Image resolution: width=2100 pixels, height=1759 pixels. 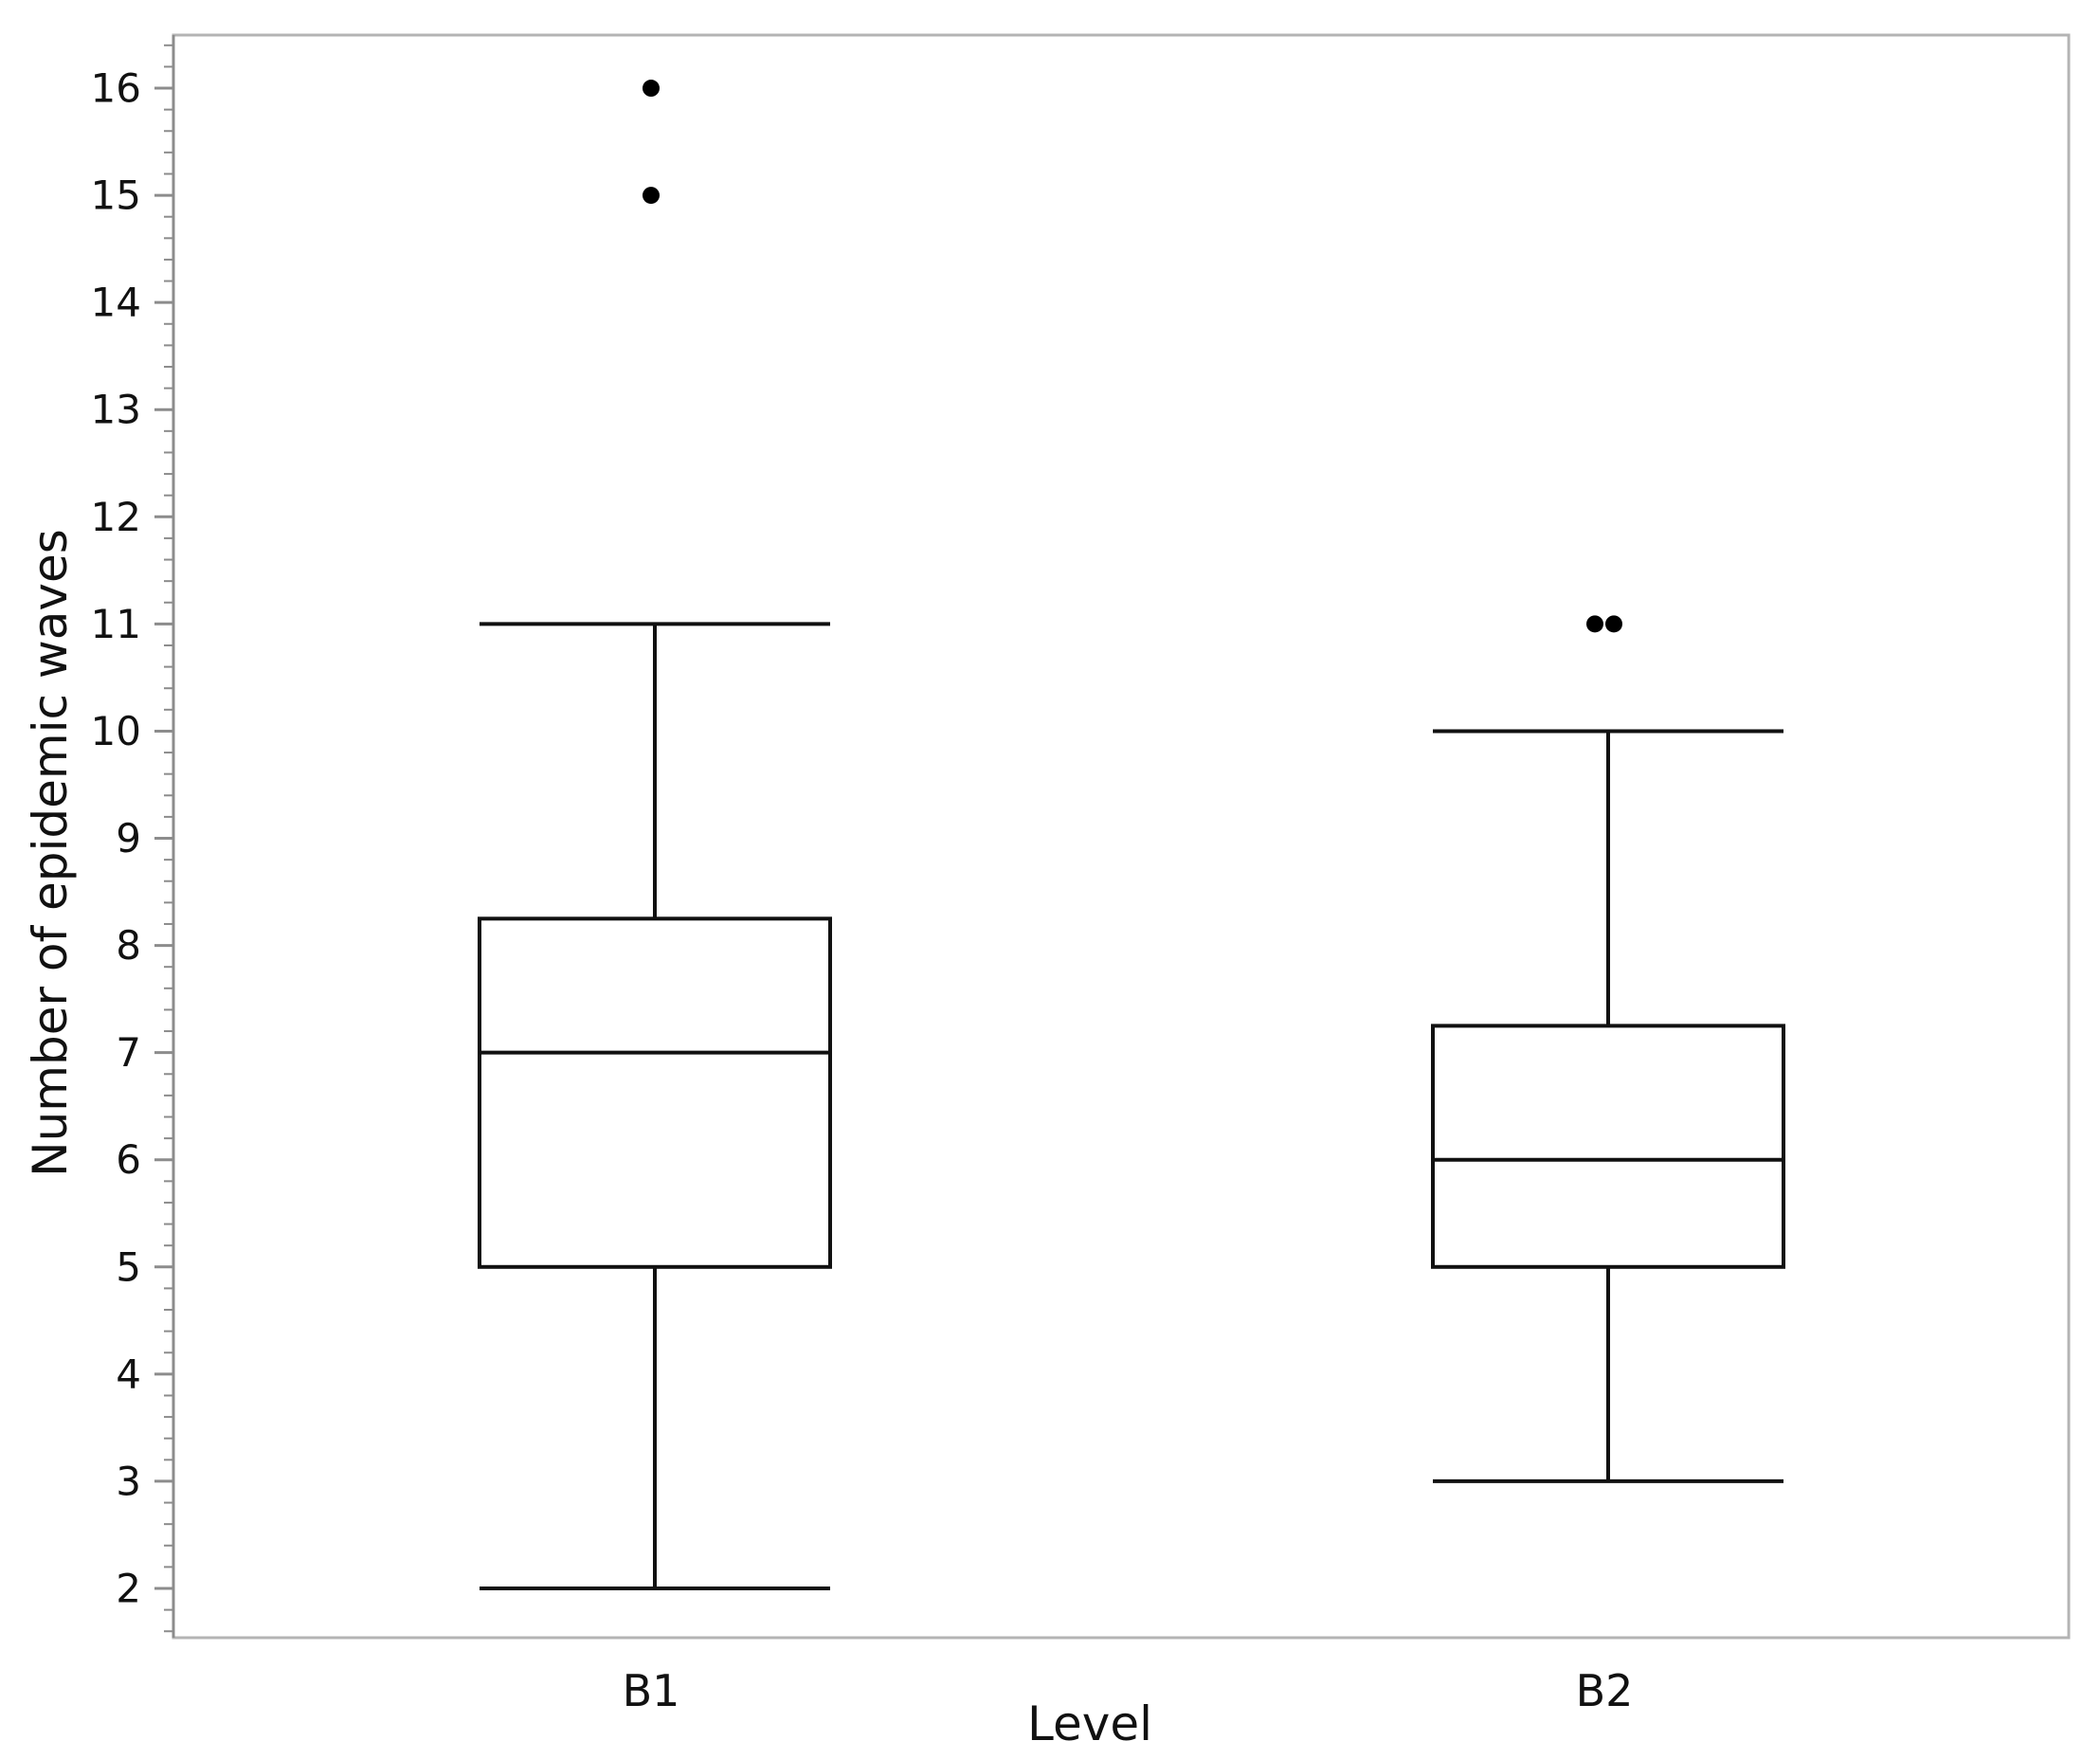 What do you see at coordinates (129, 1374) in the screenshot?
I see `y-tick-label: 4` at bounding box center [129, 1374].